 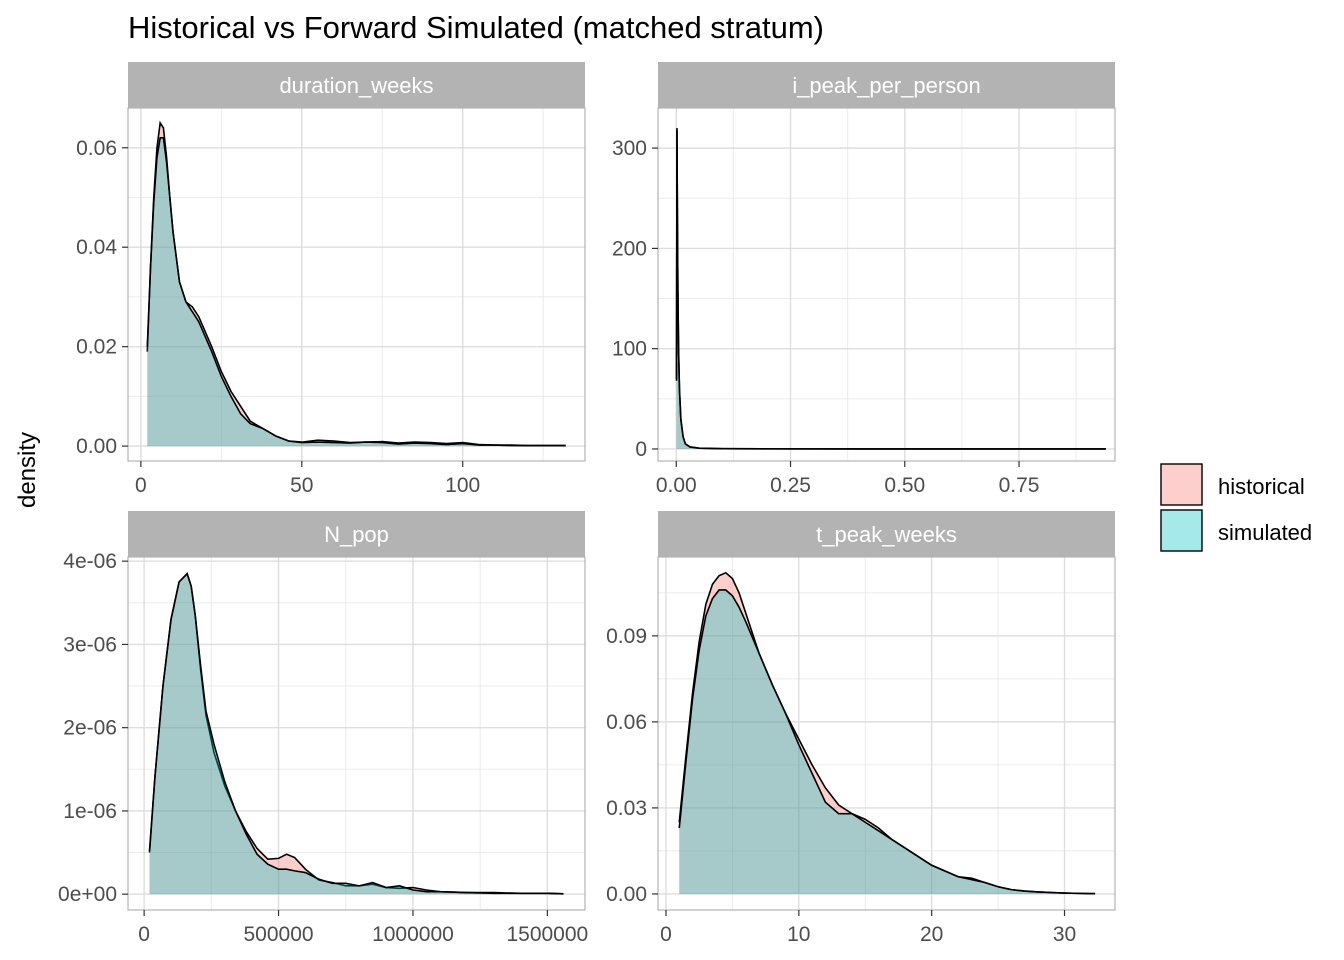 I want to click on facet-strip-label: N_pop, so click(x=356, y=534).